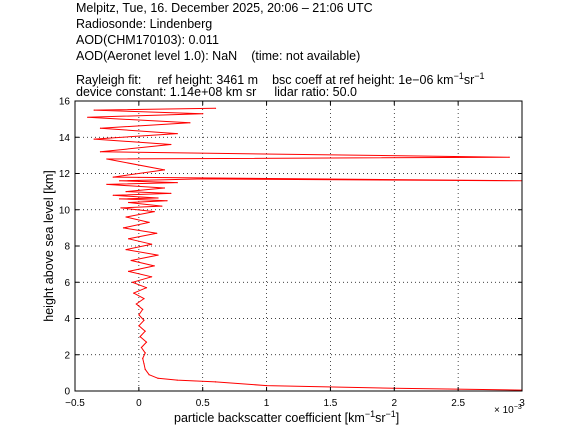 The image size is (576, 432). Describe the element at coordinates (306, 56) in the screenshot. I see `aeronet-time-note: (time: not available)` at that location.